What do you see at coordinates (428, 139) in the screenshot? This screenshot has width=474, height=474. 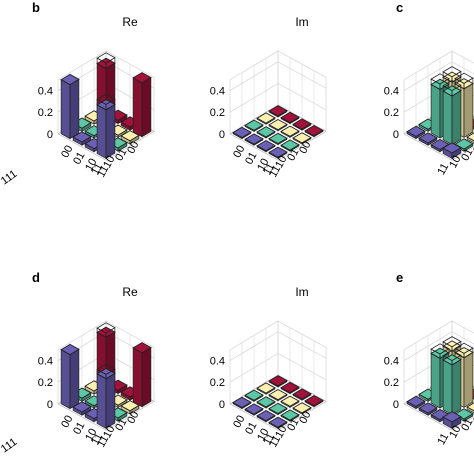 I see `bar-r11-cc1` at bounding box center [428, 139].